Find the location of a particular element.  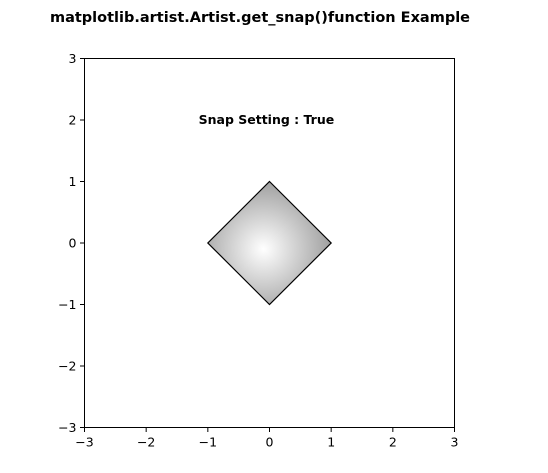

y-tick-label: 1 is located at coordinates (73, 181).